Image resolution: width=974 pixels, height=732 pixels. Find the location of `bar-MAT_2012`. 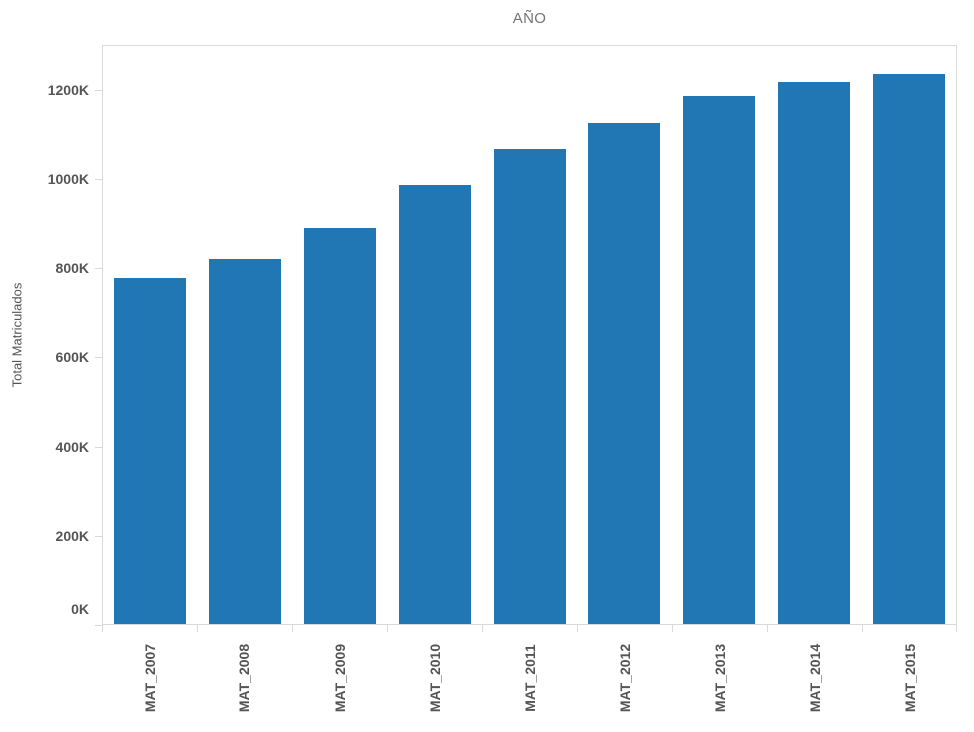

bar-MAT_2012 is located at coordinates (624, 373).